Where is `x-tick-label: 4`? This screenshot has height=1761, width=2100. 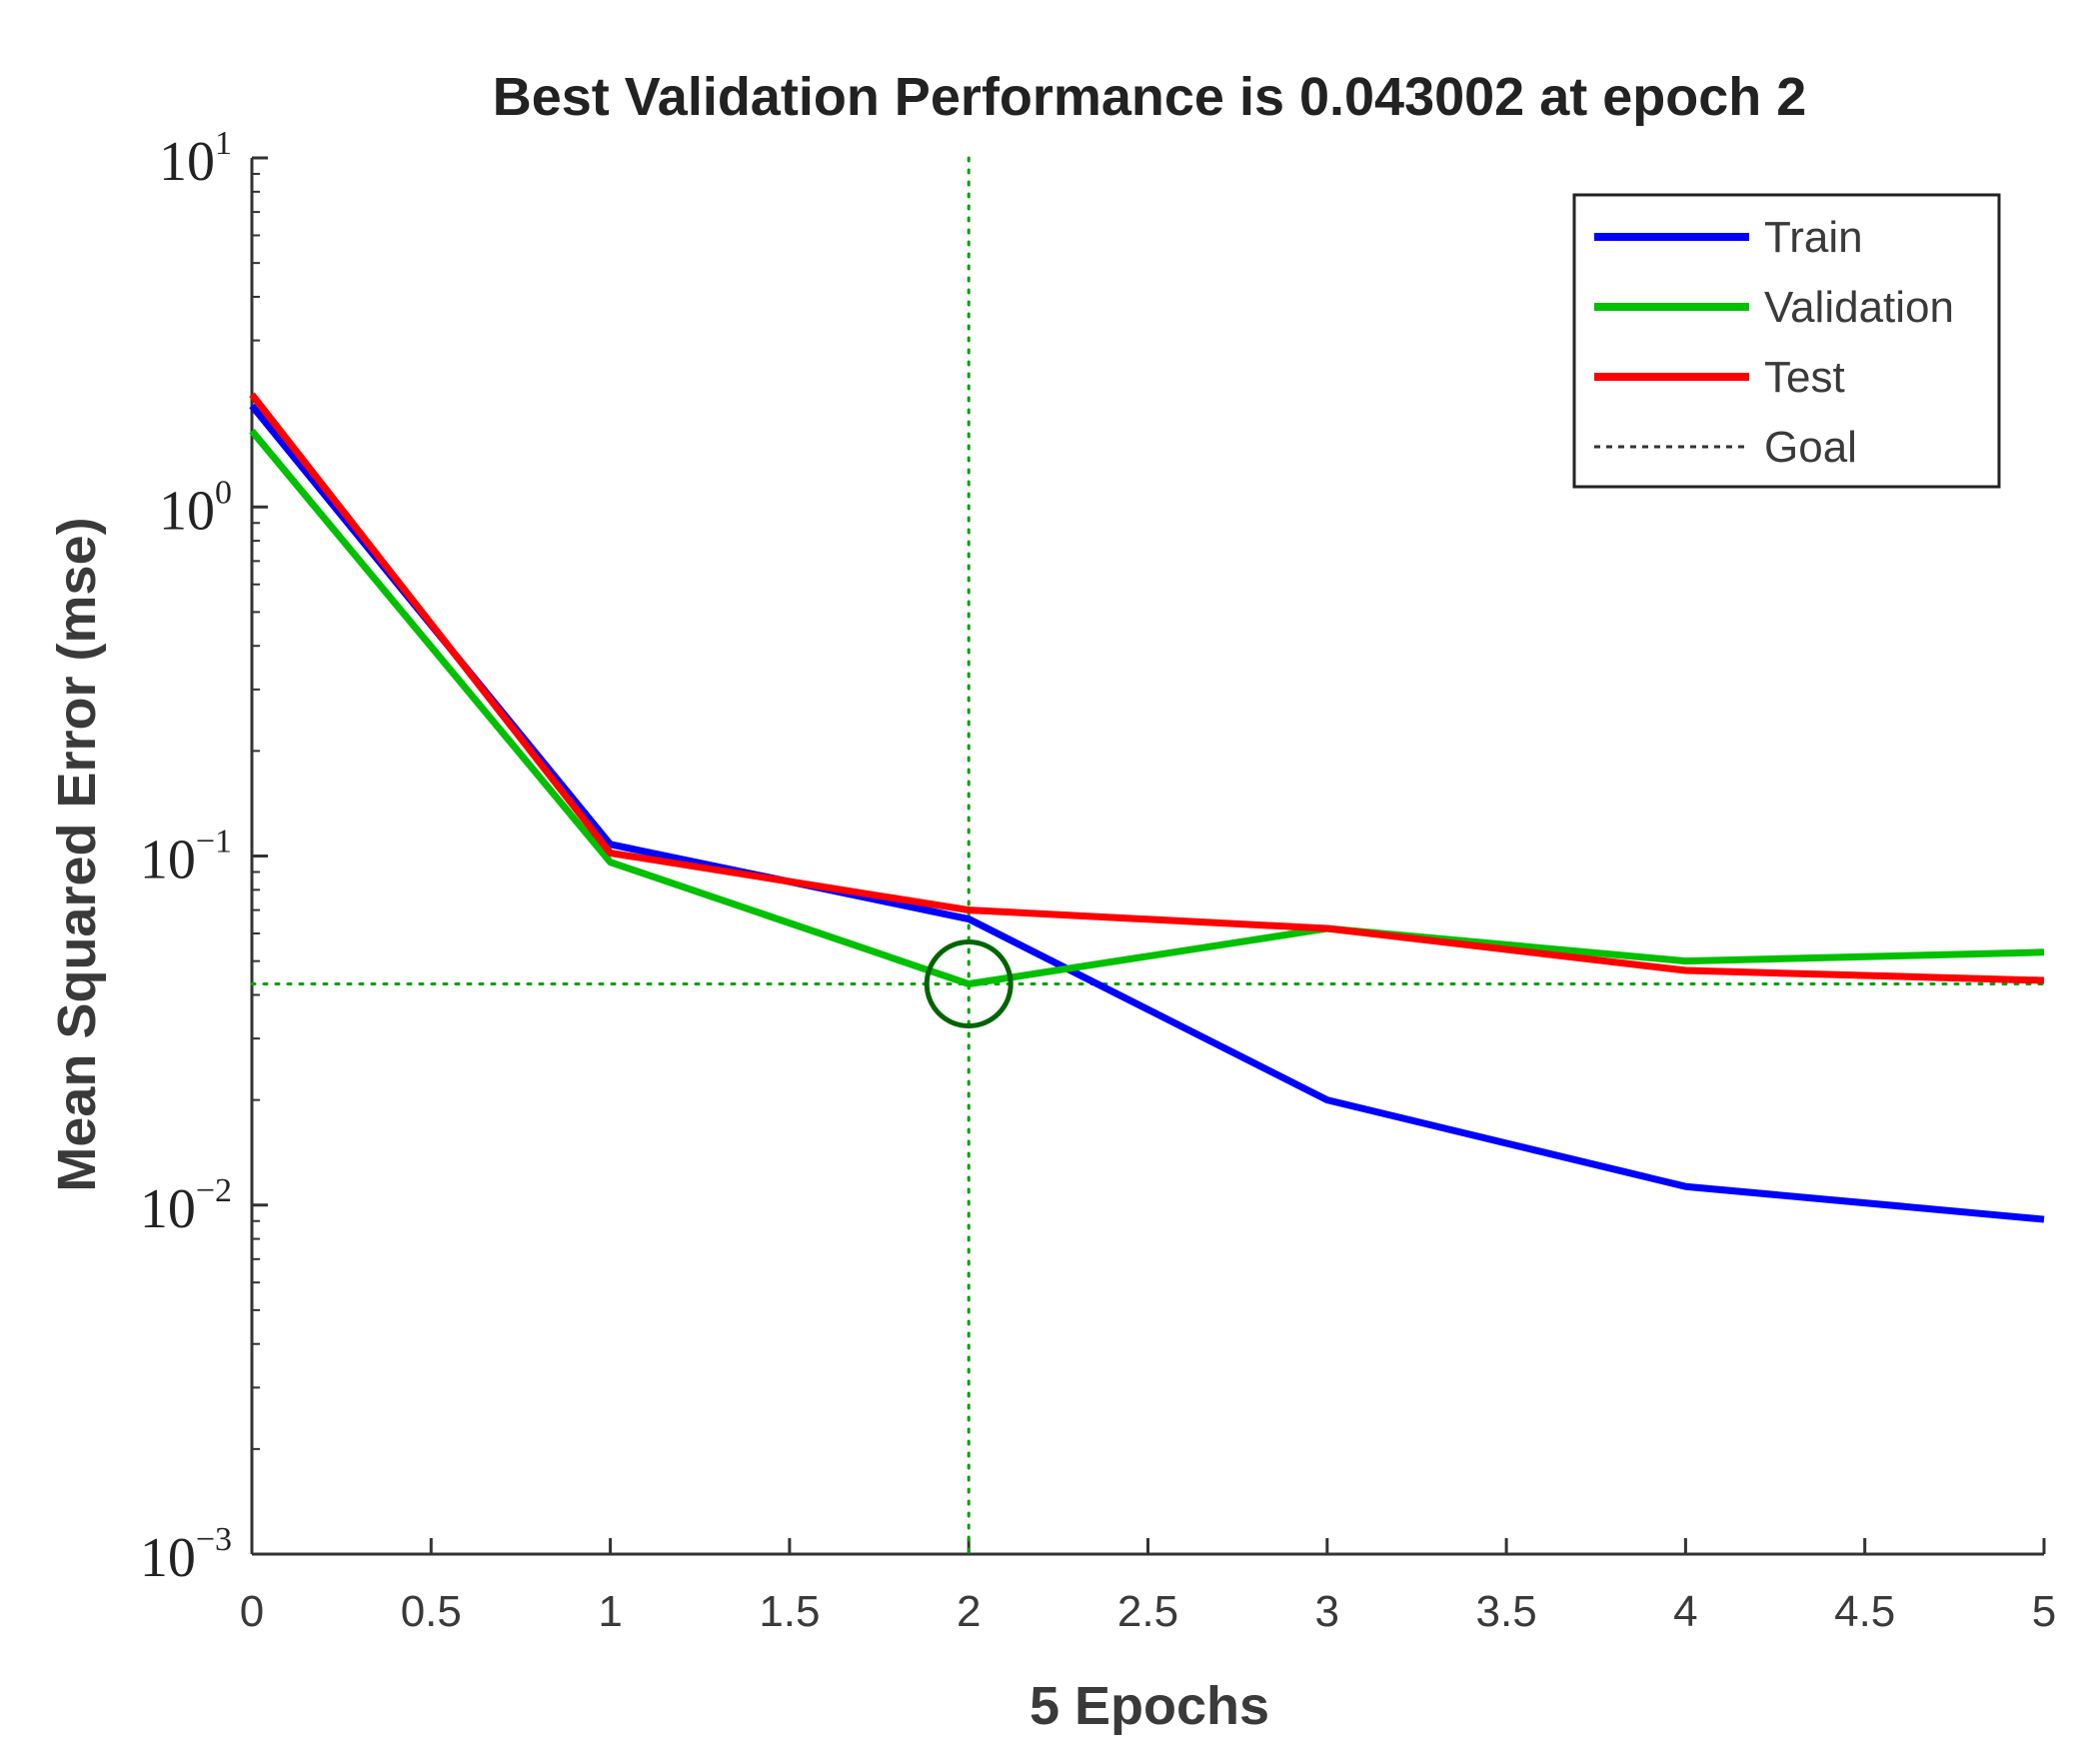 x-tick-label: 4 is located at coordinates (1685, 1611).